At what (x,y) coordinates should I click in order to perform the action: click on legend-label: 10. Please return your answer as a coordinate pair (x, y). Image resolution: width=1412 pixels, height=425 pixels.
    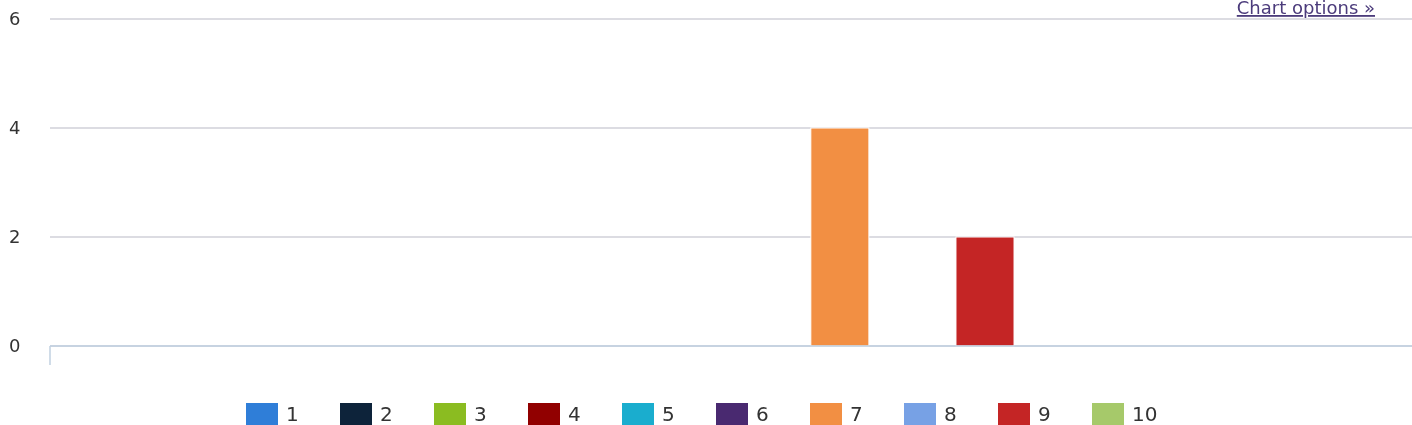
    Looking at the image, I should click on (1145, 413).